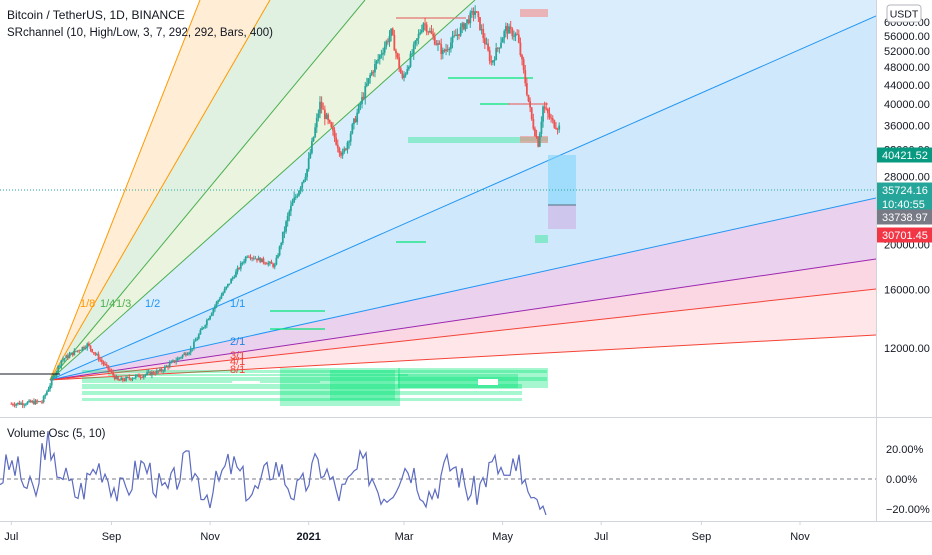 This screenshot has width=932, height=555. What do you see at coordinates (904, 13) in the screenshot?
I see `currency-badge: USDT` at bounding box center [904, 13].